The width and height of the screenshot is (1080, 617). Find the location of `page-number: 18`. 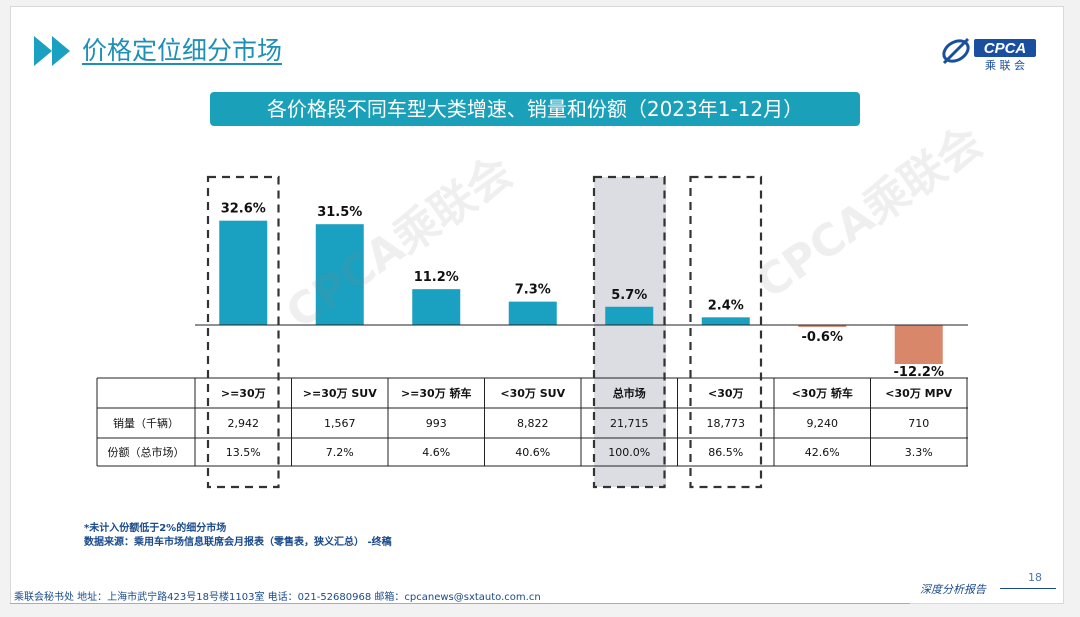

page-number: 18 is located at coordinates (1035, 577).